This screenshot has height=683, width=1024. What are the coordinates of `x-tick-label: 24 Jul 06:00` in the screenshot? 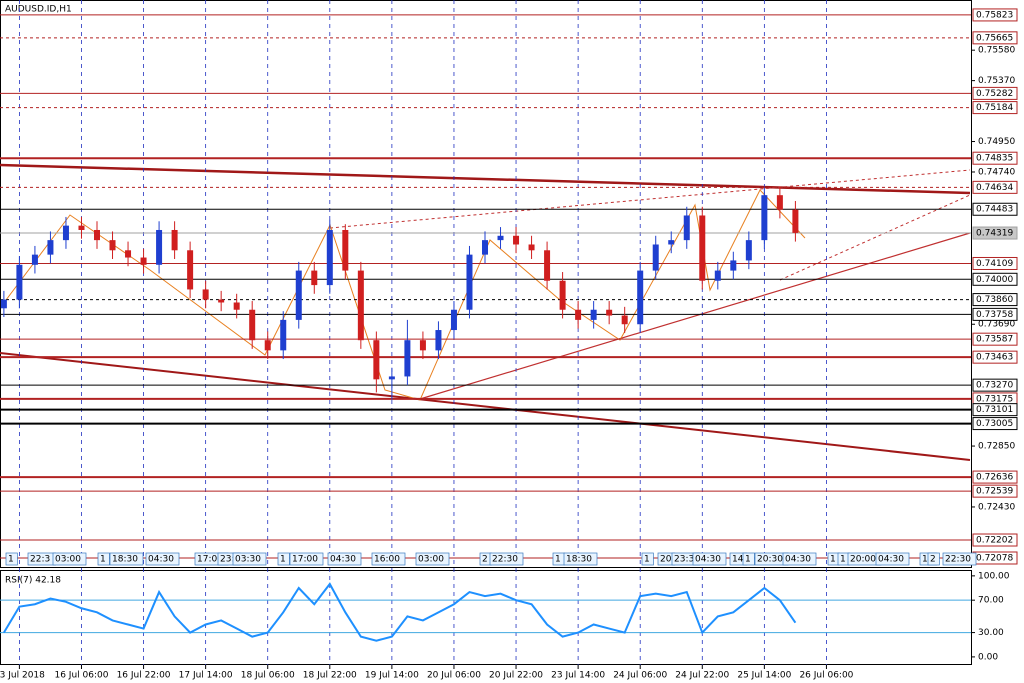 It's located at (640, 676).